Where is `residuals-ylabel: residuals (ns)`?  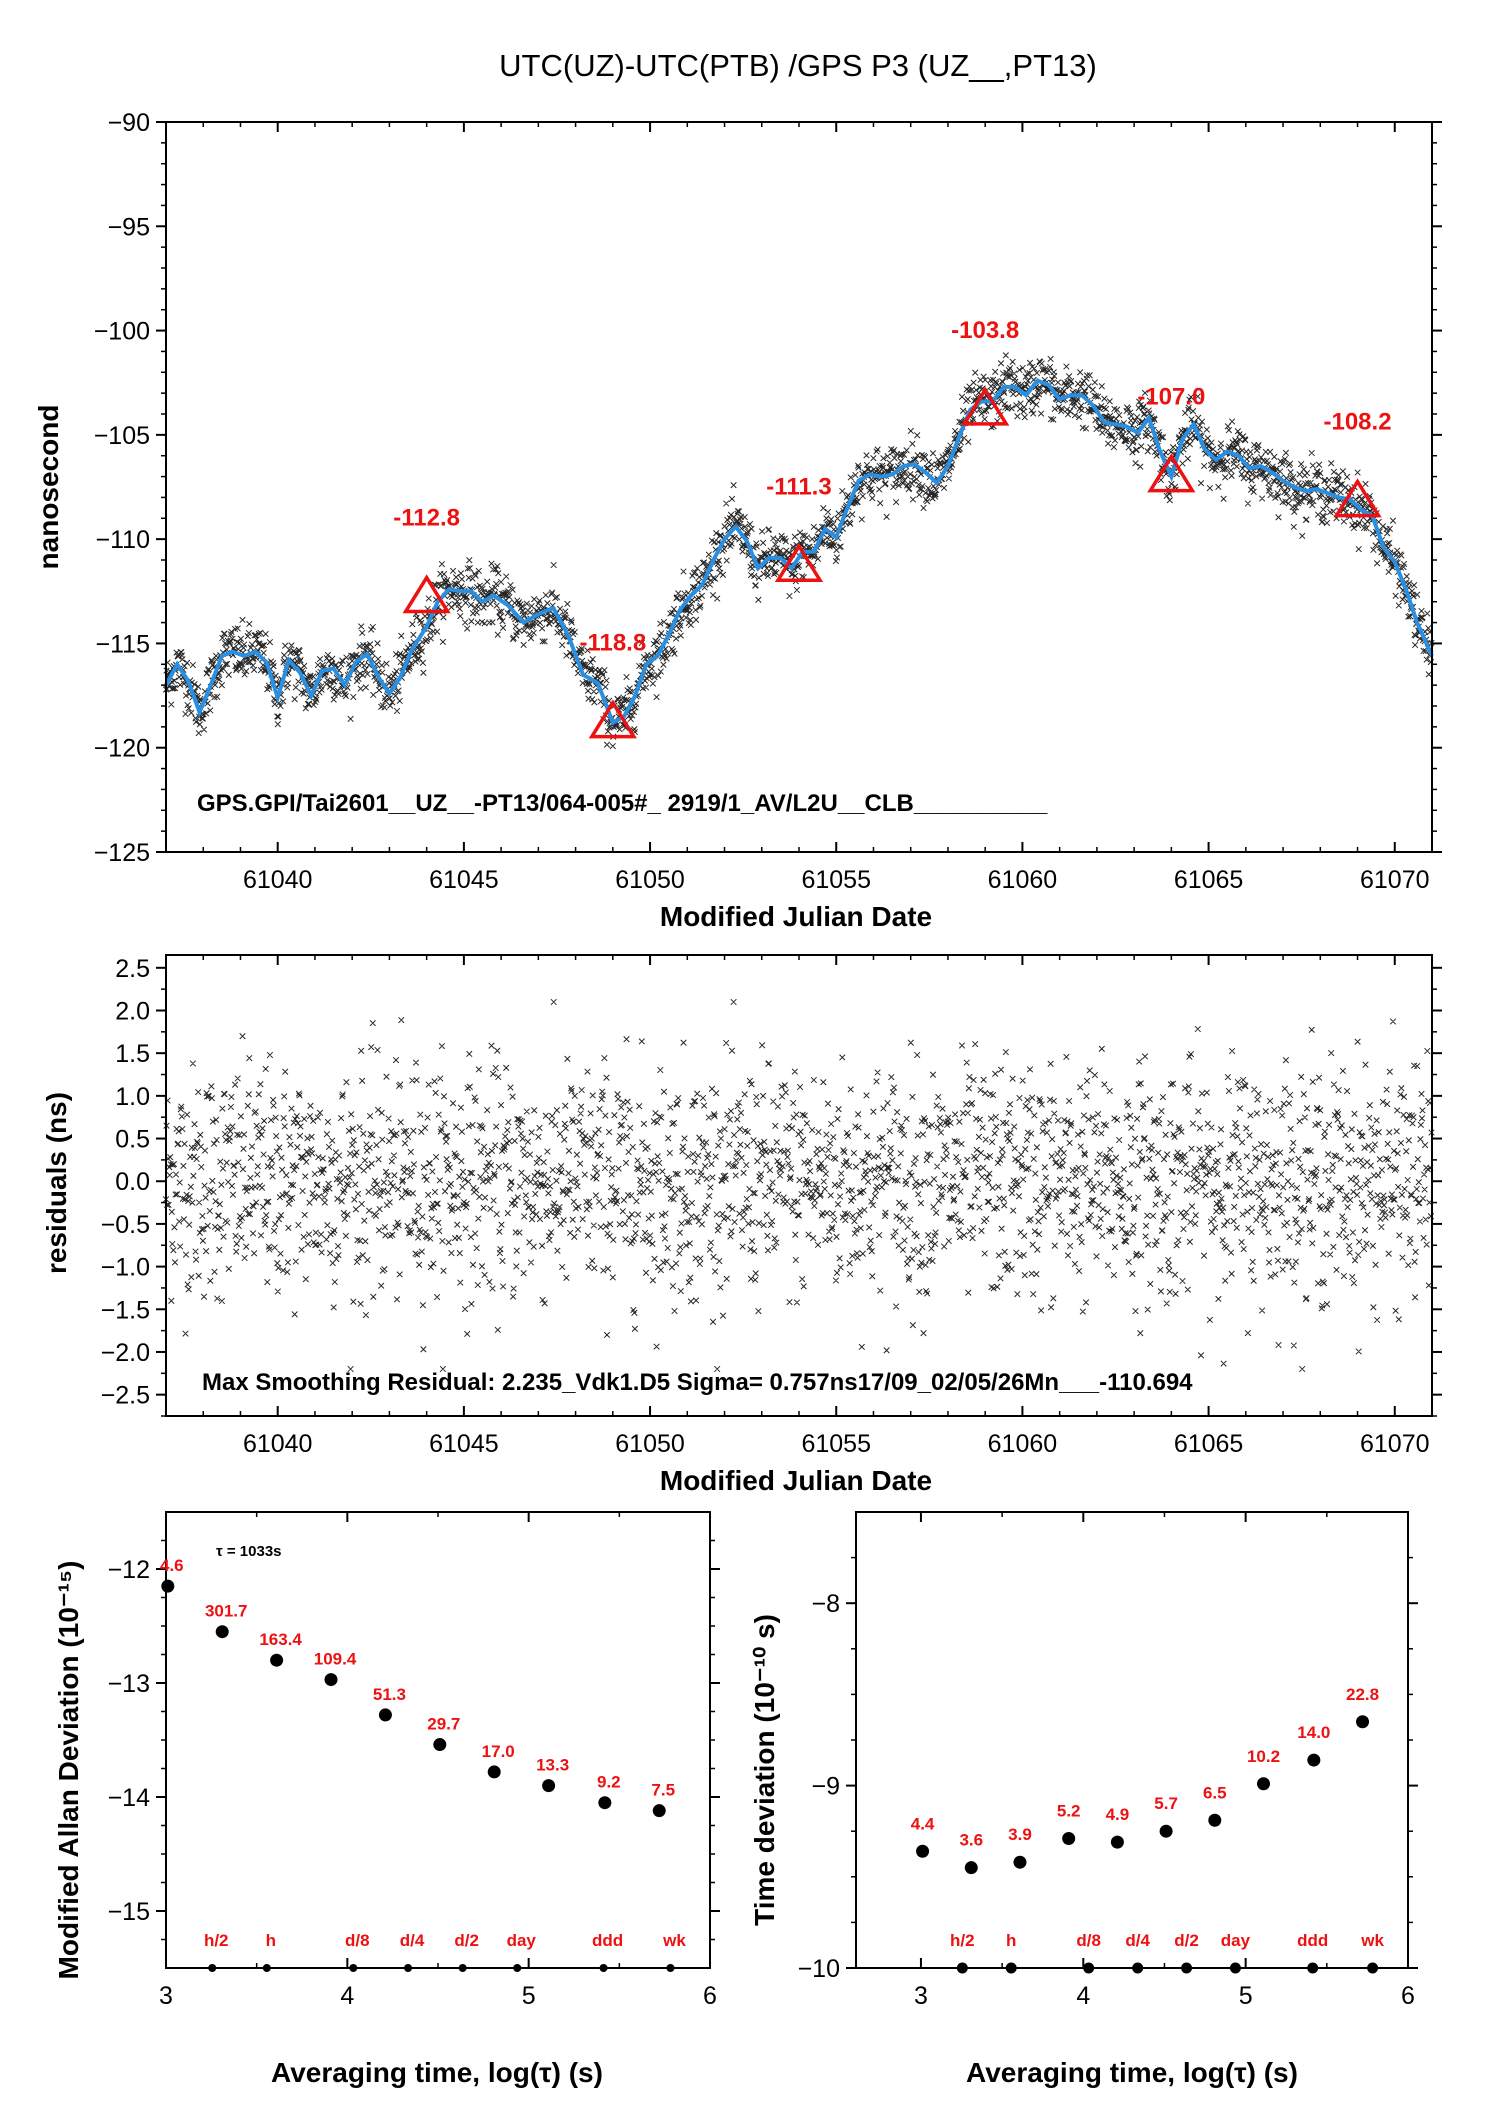 residuals-ylabel: residuals (ns) is located at coordinates (56, 1183).